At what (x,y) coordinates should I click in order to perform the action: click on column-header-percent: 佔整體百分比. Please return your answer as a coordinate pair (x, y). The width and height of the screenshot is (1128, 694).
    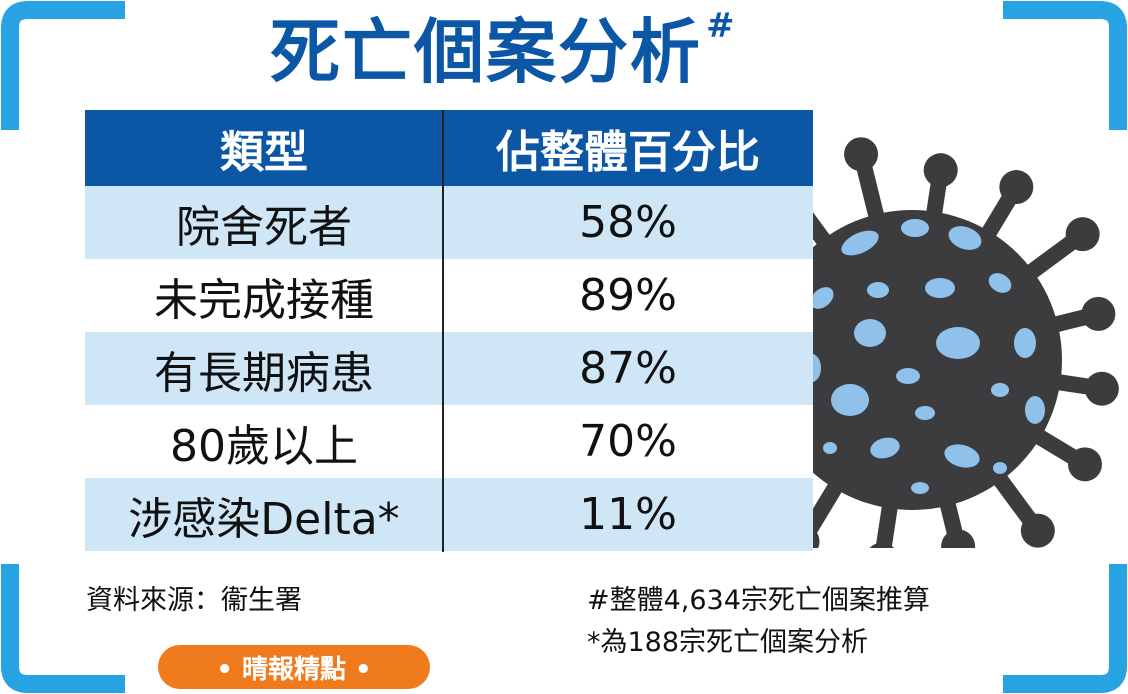
    Looking at the image, I should click on (628, 152).